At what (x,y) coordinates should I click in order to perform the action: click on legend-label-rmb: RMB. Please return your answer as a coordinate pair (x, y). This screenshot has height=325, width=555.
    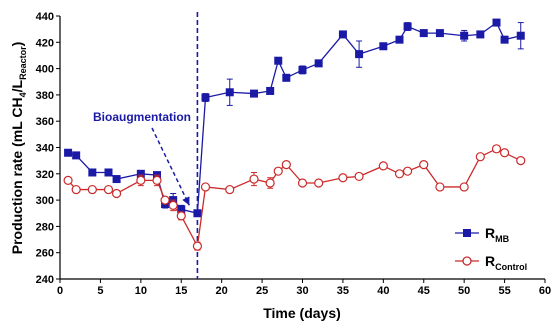
    Looking at the image, I should click on (497, 234).